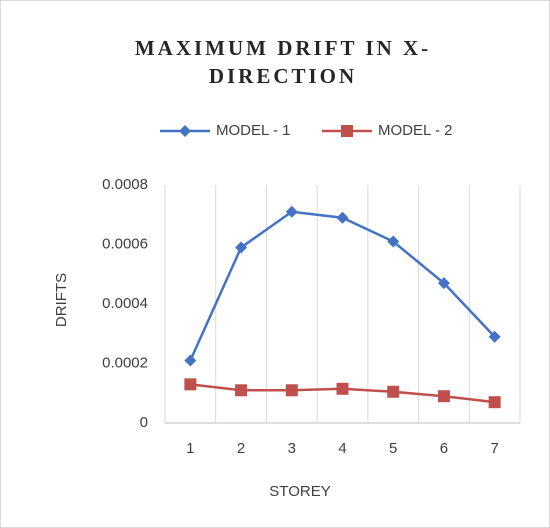  Describe the element at coordinates (444, 448) in the screenshot. I see `x-tick-label: 6` at that location.